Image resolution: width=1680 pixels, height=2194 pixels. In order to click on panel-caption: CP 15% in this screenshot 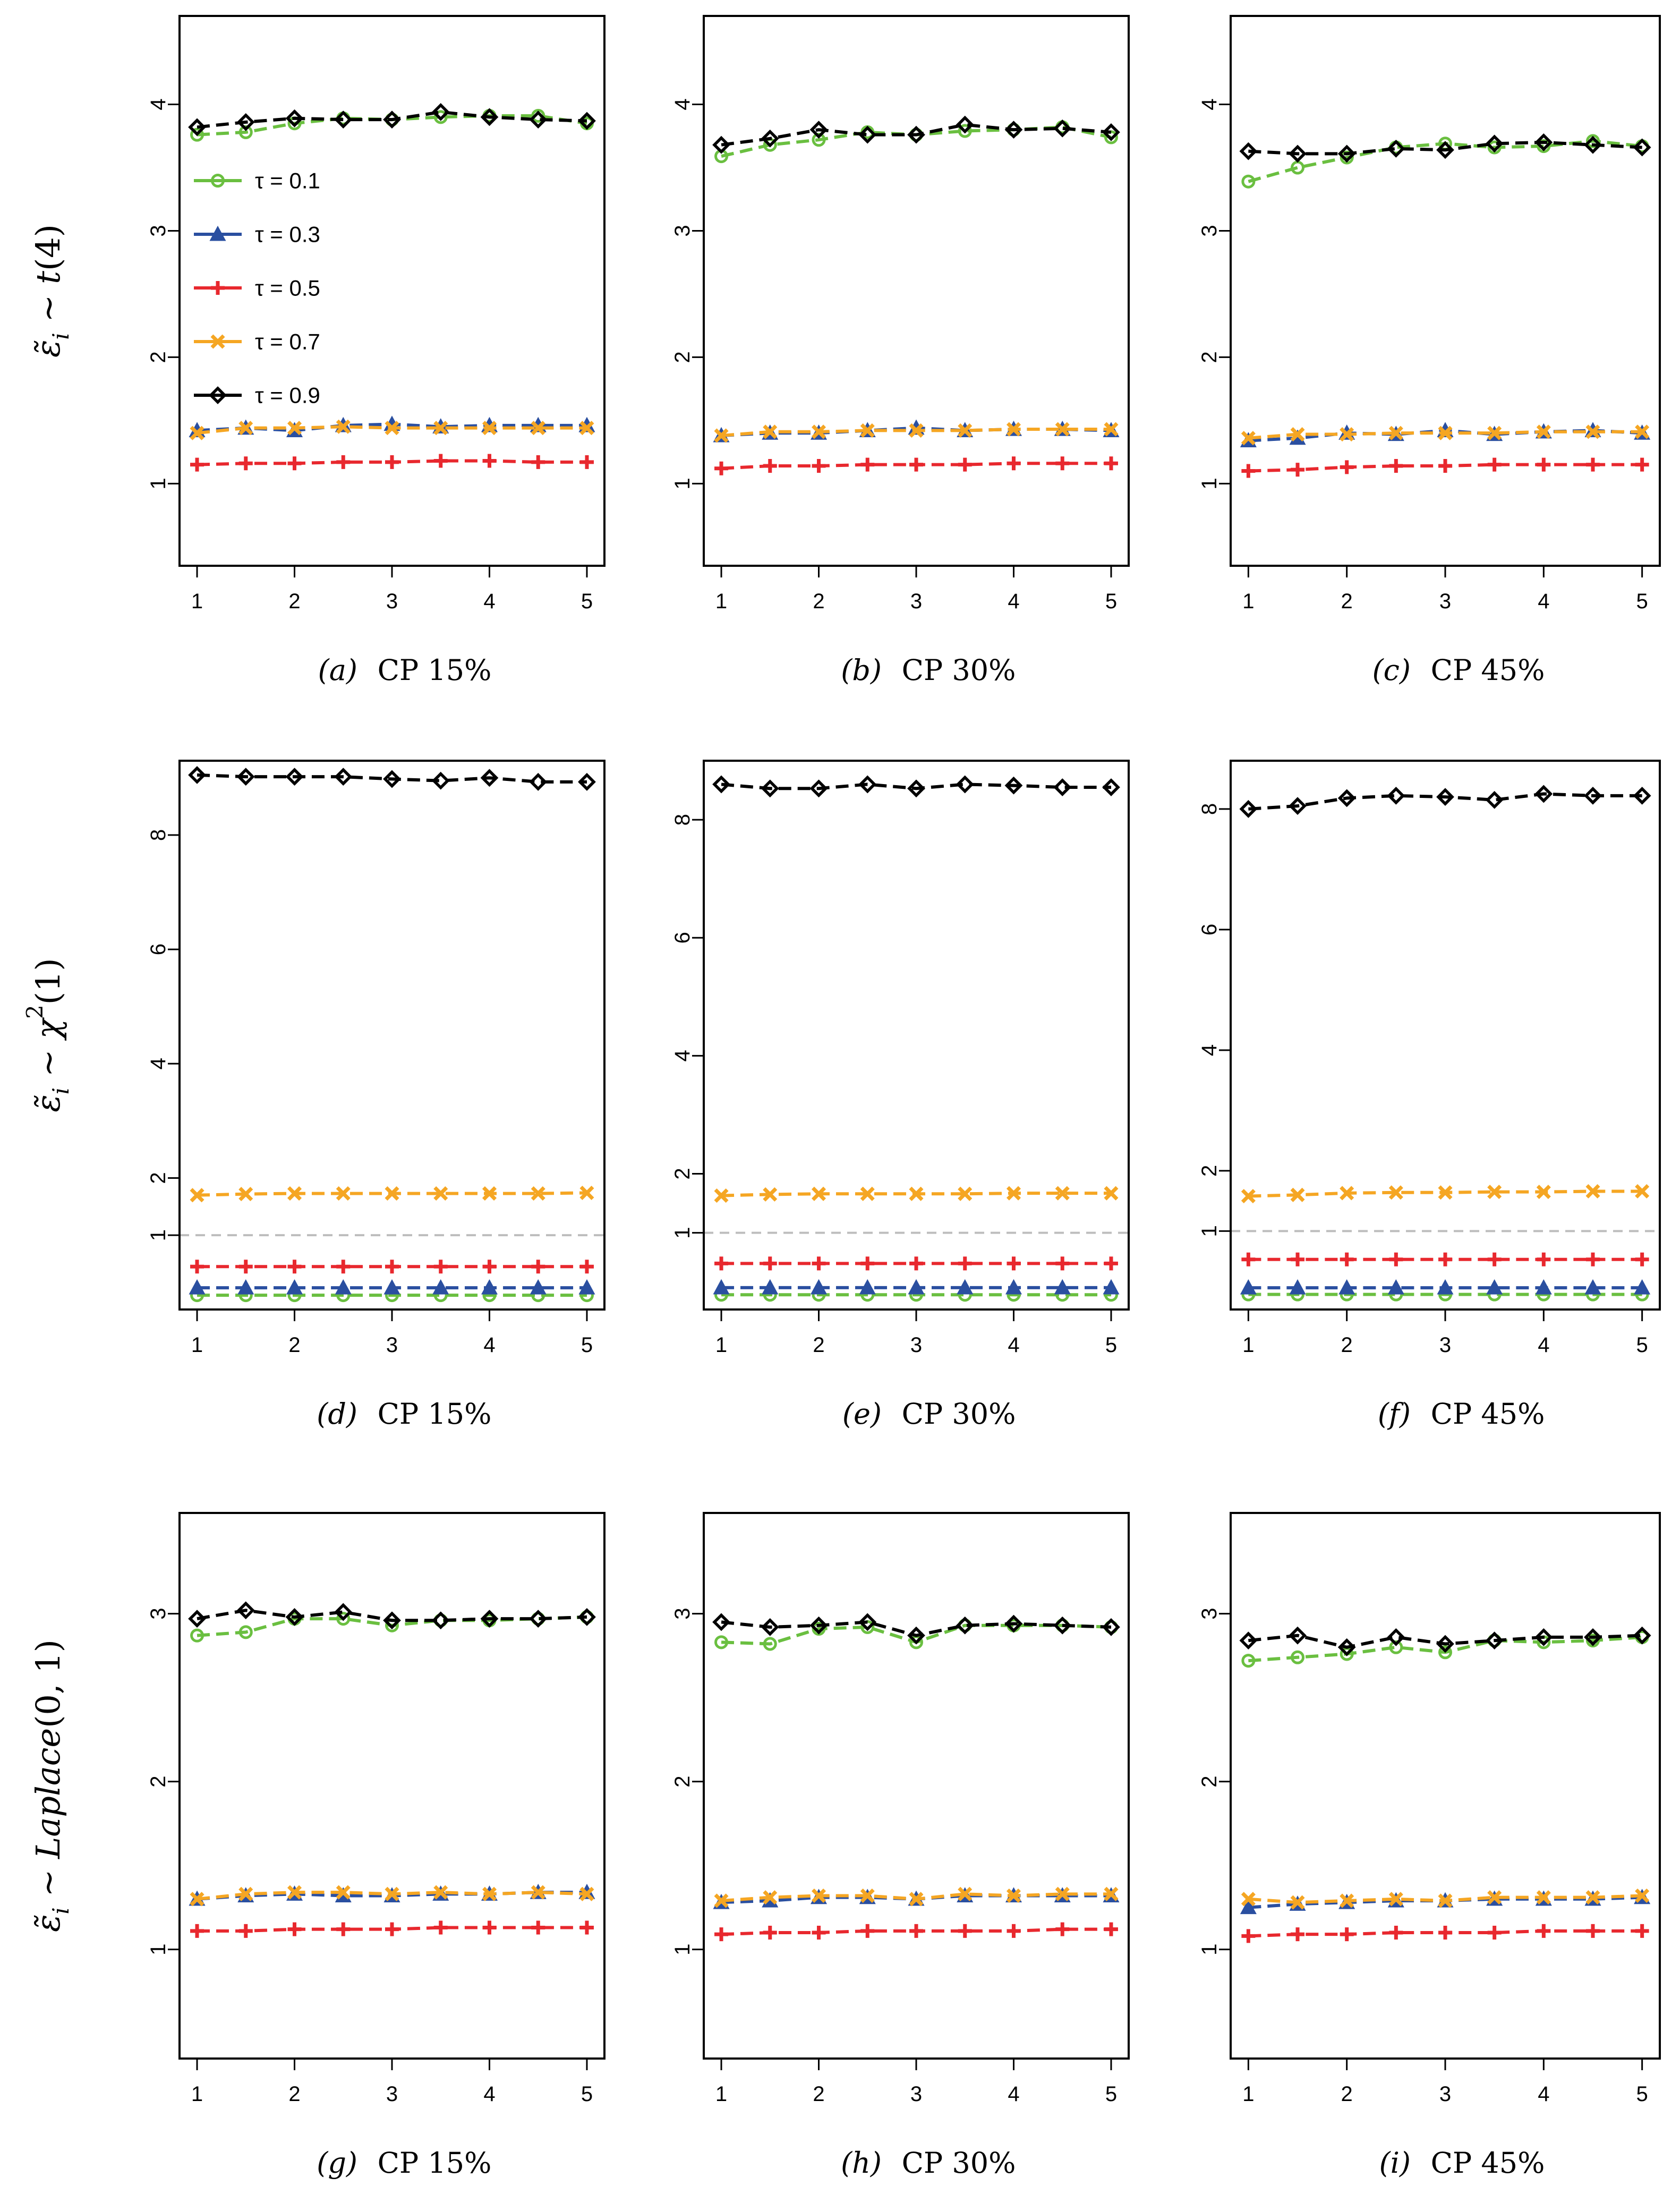, I will do `click(435, 670)`.